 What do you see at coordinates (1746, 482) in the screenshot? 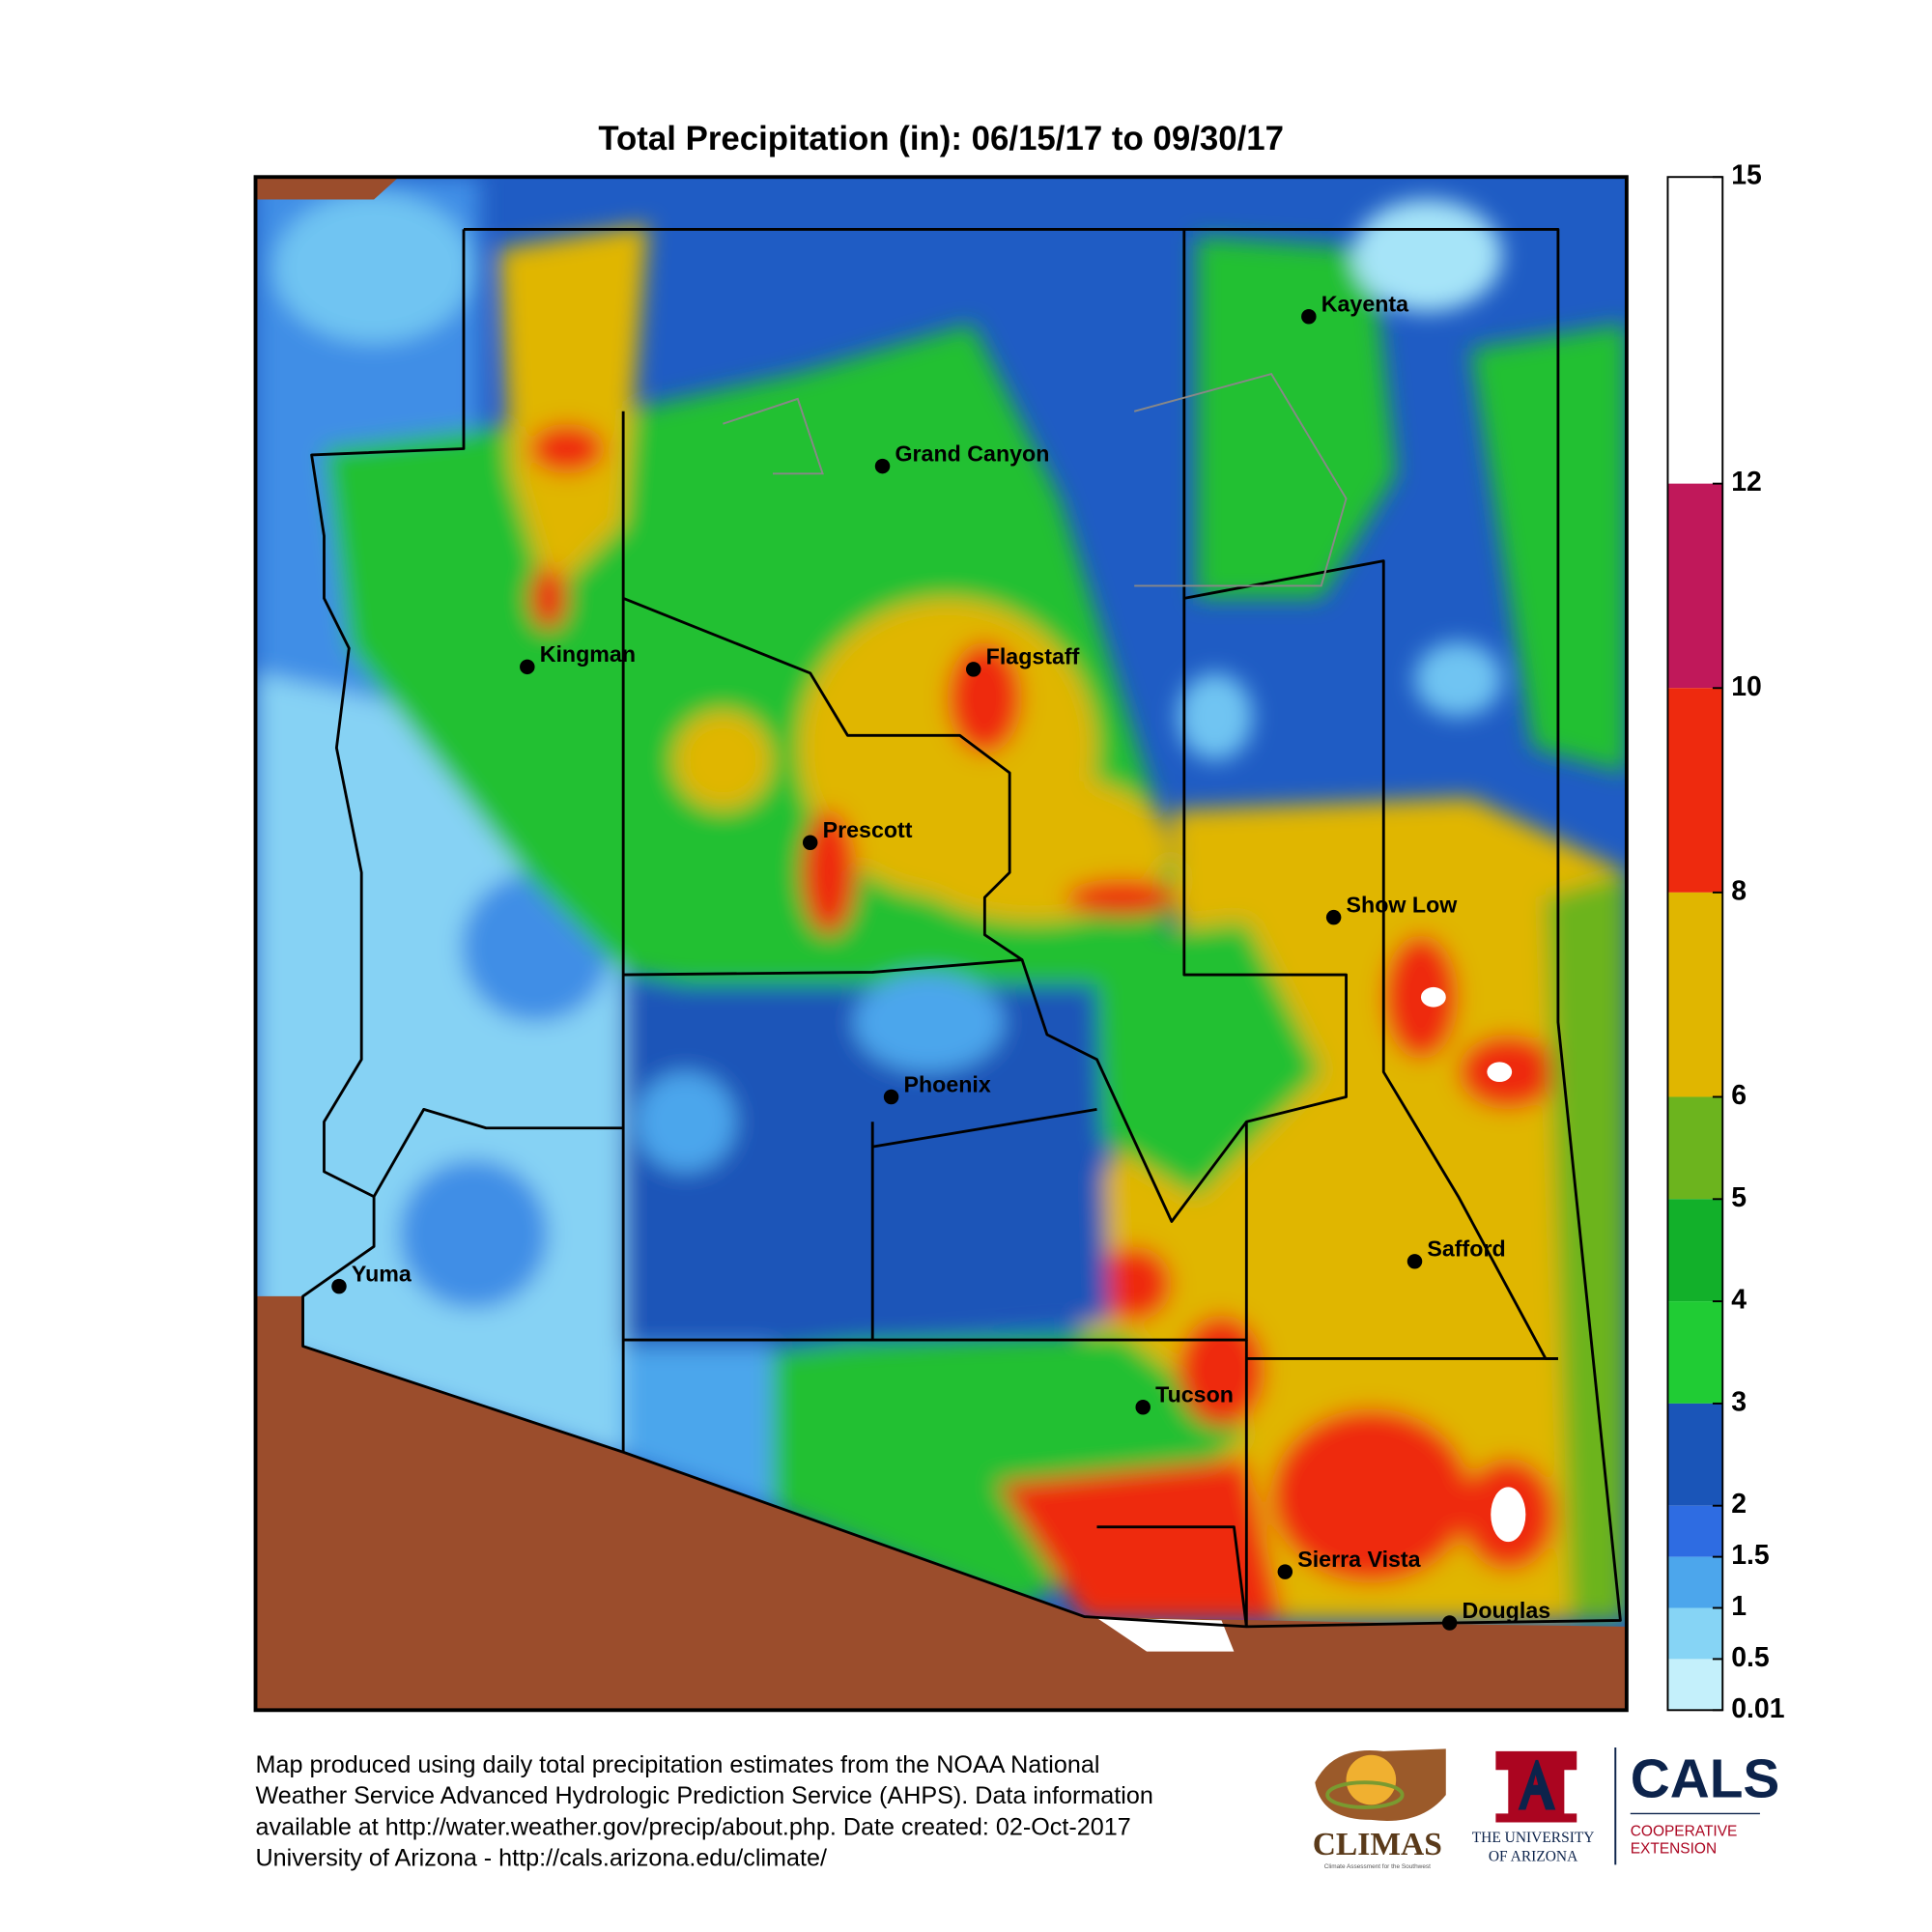
I see `legend-tick-label: 12` at bounding box center [1746, 482].